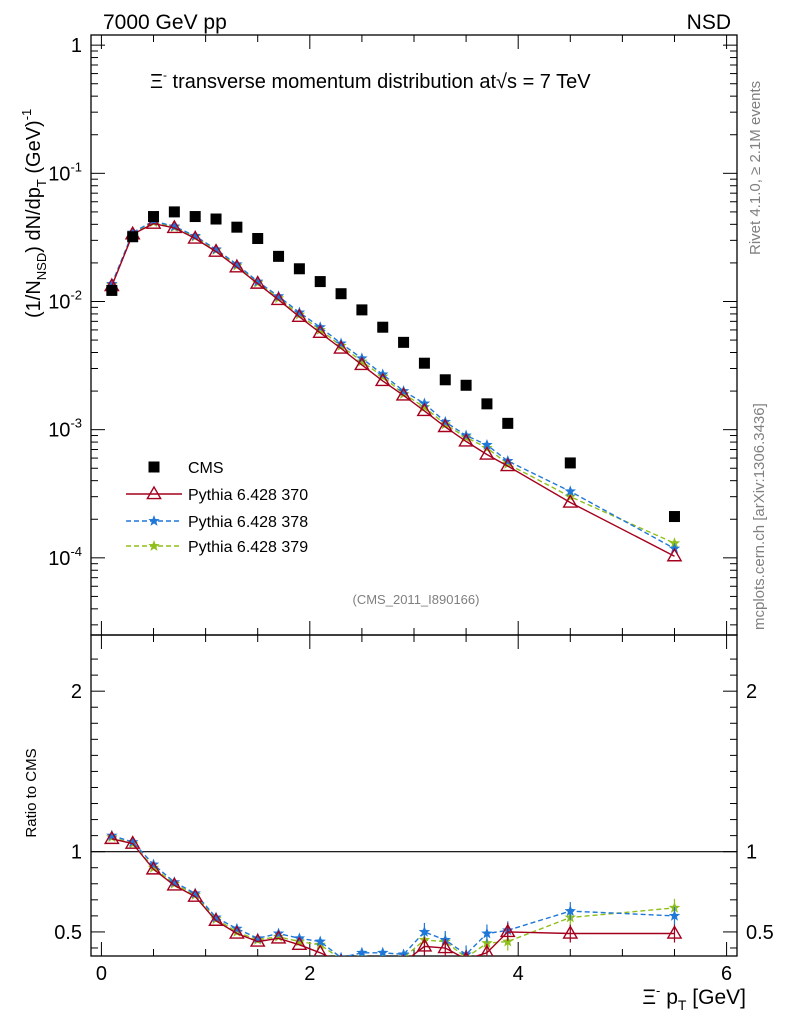 The width and height of the screenshot is (786, 1024). I want to click on main-y-tick-label: 10⁻⁴, so click(65, 557).